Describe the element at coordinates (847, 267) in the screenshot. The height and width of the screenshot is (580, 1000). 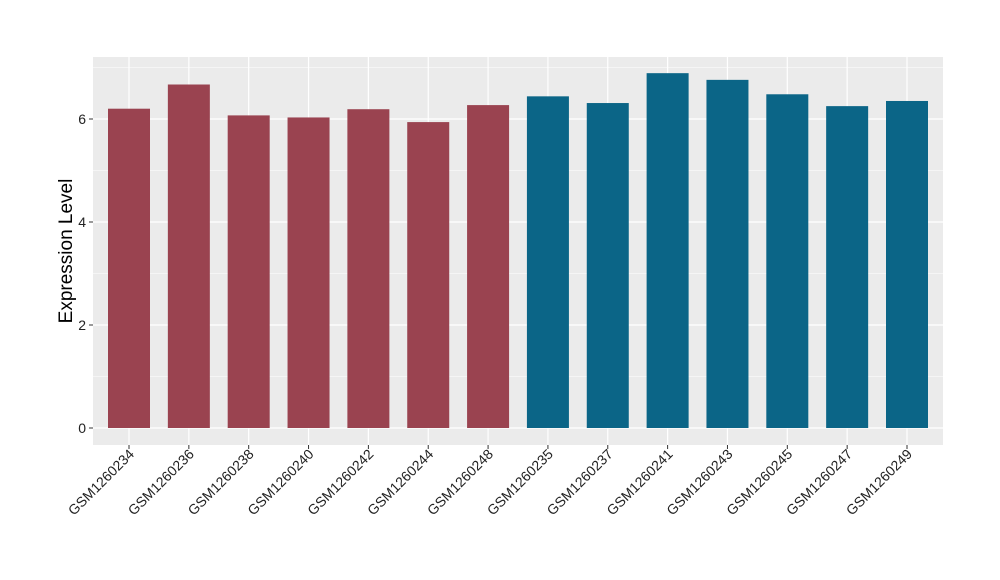
I see `bar-gsm1260247` at that location.